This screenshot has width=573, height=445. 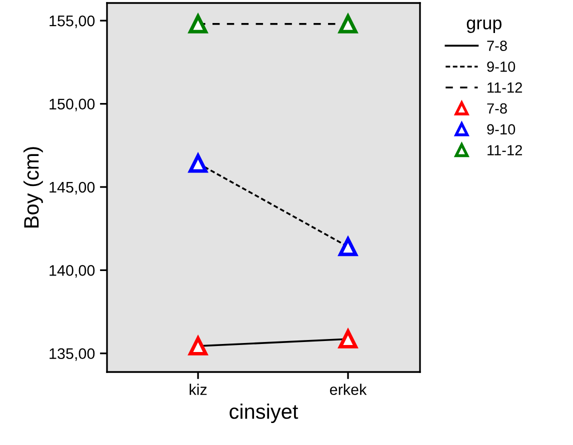 I want to click on y-tick-label: 145,00, so click(x=72, y=188).